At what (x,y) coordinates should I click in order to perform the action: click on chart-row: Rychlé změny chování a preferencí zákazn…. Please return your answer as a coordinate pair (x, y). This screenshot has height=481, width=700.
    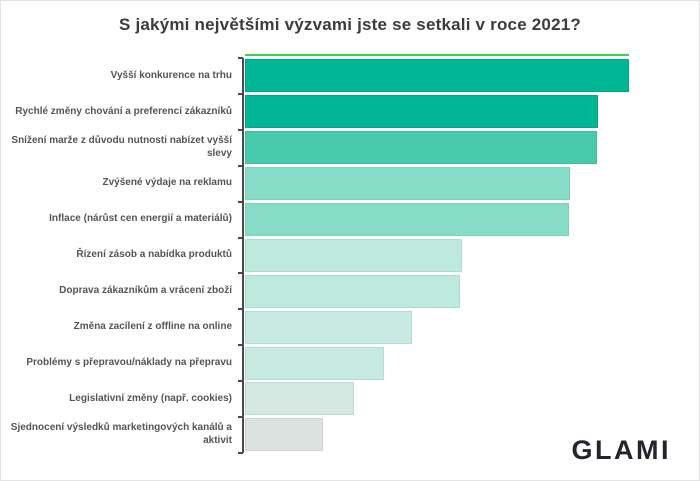
    Looking at the image, I should click on (336, 112).